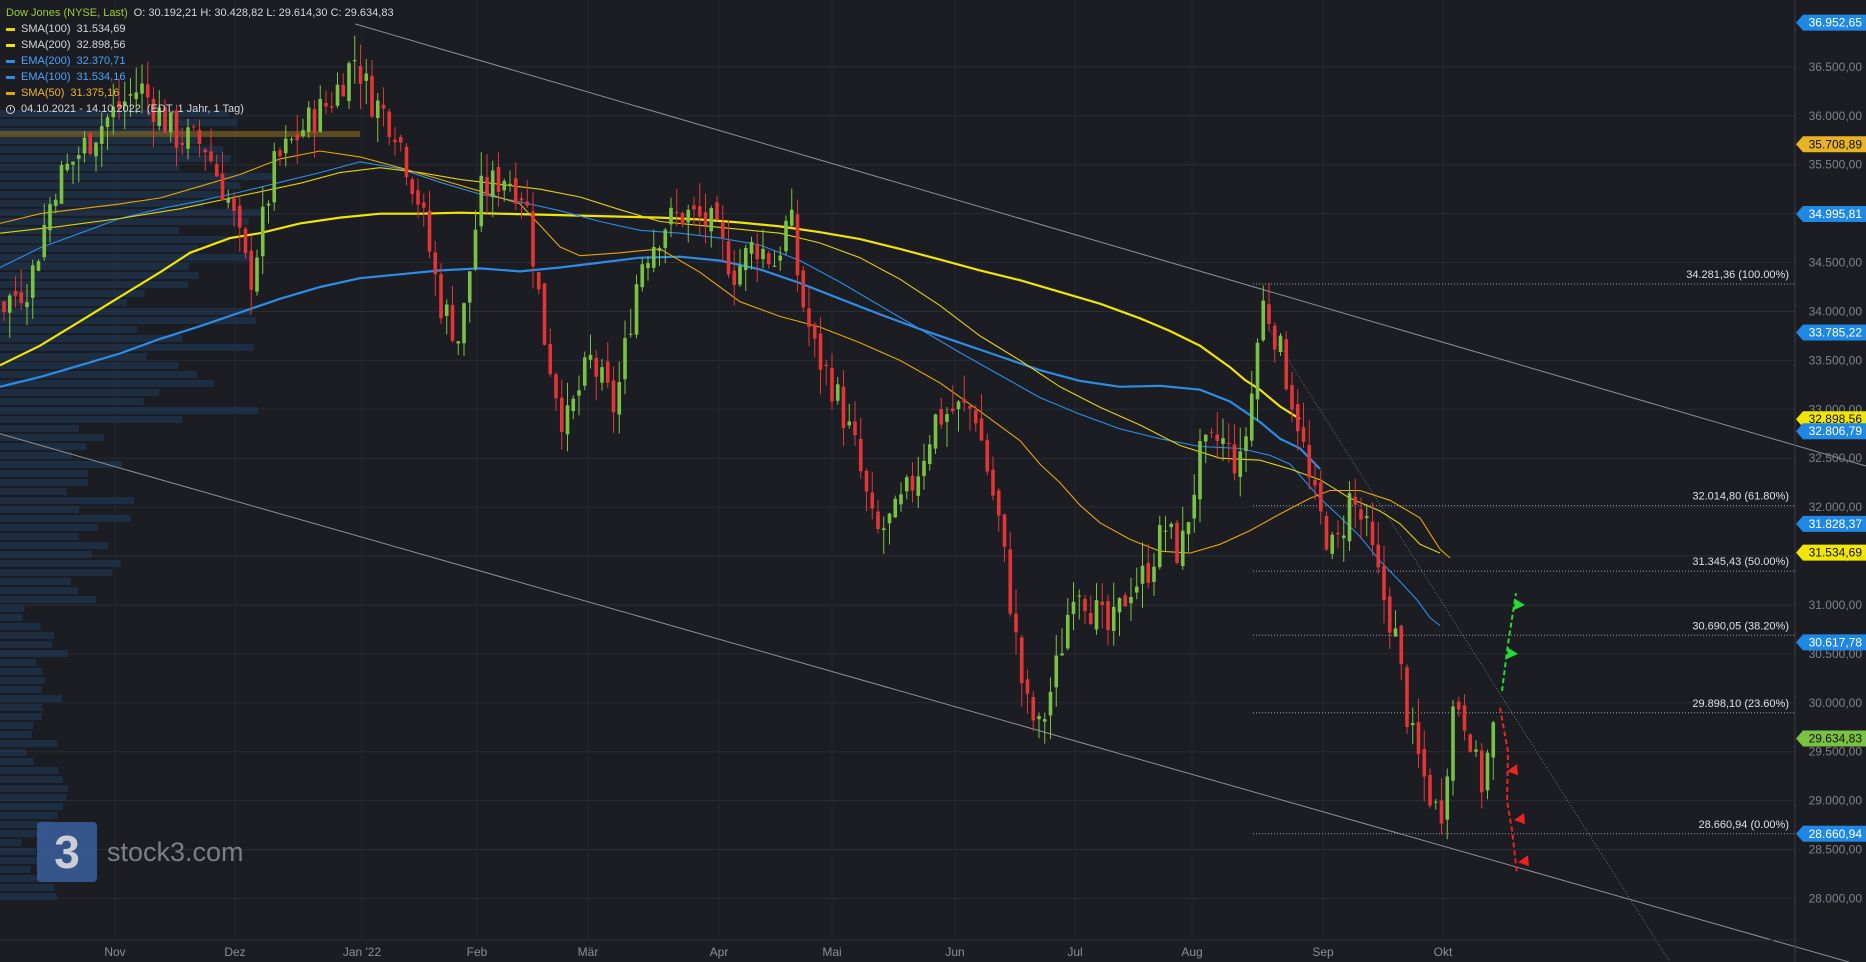 Image resolution: width=1866 pixels, height=962 pixels. What do you see at coordinates (1519, 819) in the screenshot?
I see `down-arrow-head` at bounding box center [1519, 819].